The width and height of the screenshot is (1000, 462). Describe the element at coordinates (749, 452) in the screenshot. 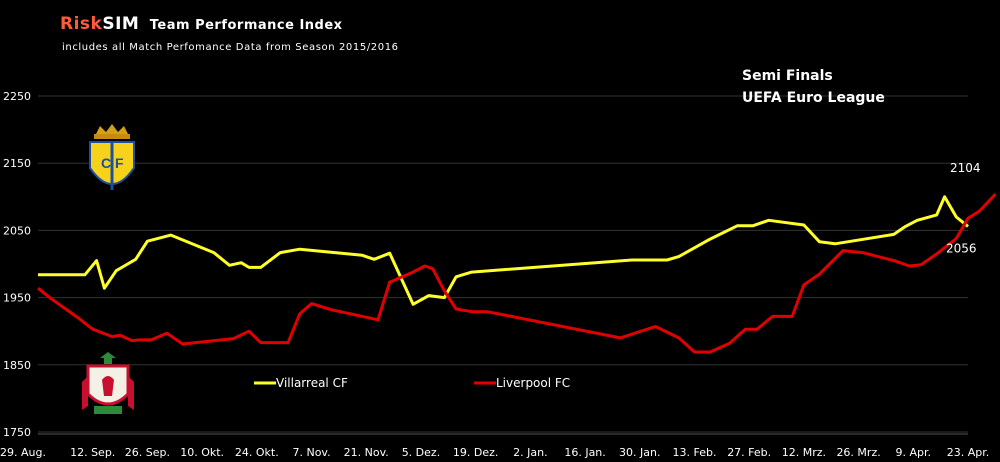

I see `x-tick-label: 27. Feb.` at that location.